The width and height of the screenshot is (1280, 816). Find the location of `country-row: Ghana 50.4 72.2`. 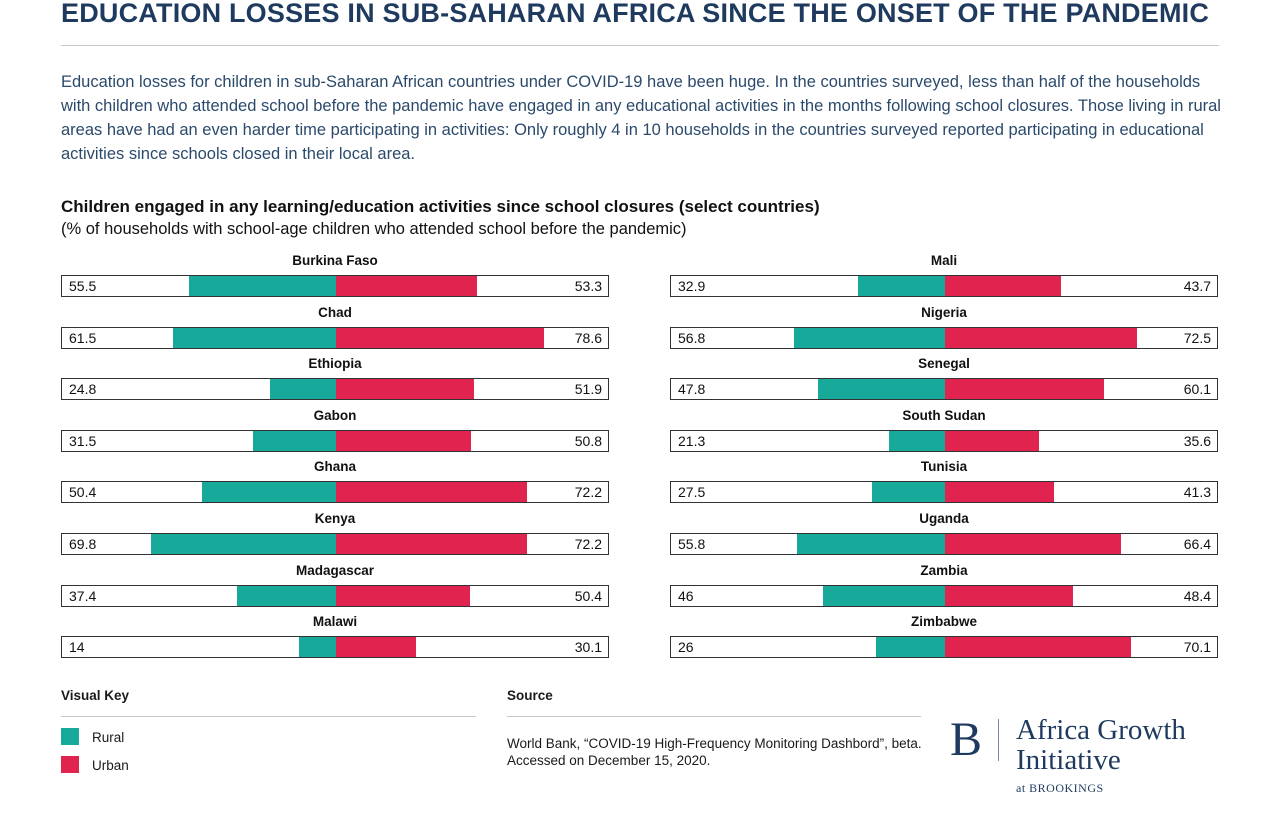

country-row: Ghana 50.4 72.2 is located at coordinates (335, 485).